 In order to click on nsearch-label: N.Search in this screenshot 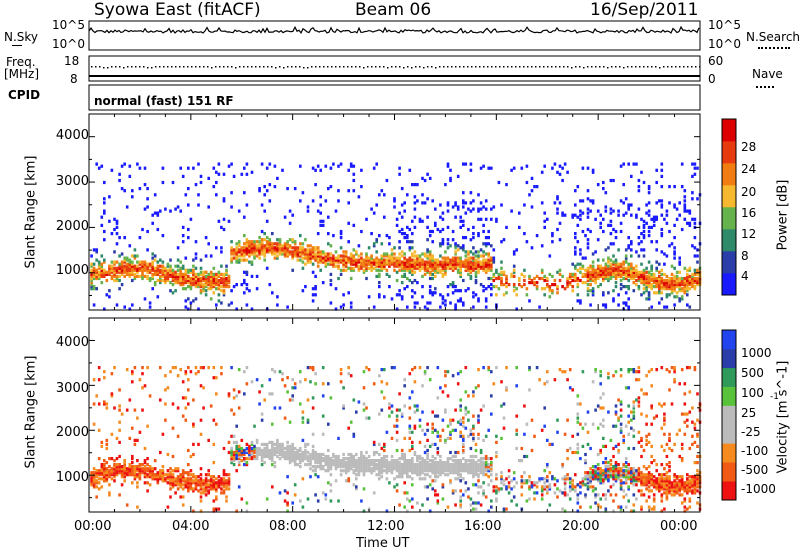, I will do `click(773, 37)`.